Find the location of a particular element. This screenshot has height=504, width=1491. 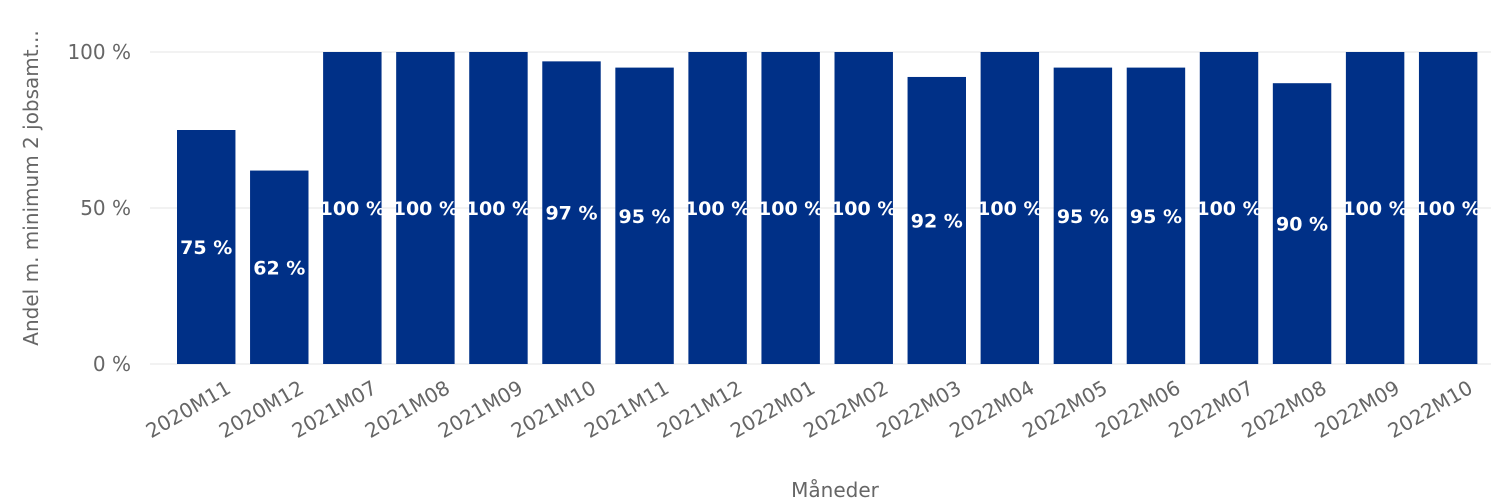

y-tick-label: 0 % is located at coordinates (112, 364).